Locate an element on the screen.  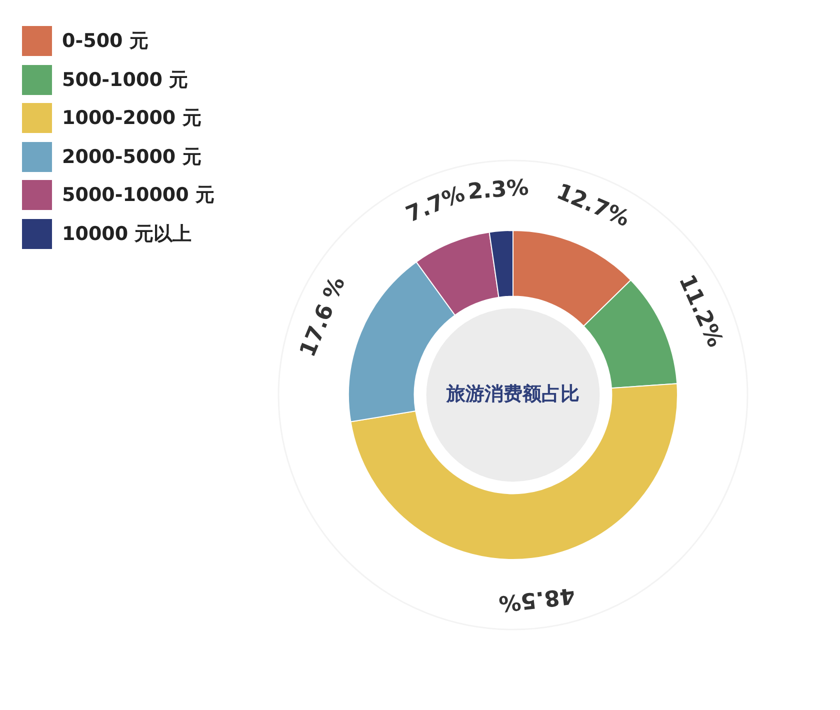
legend-label: 10000 元以上 is located at coordinates (127, 234).